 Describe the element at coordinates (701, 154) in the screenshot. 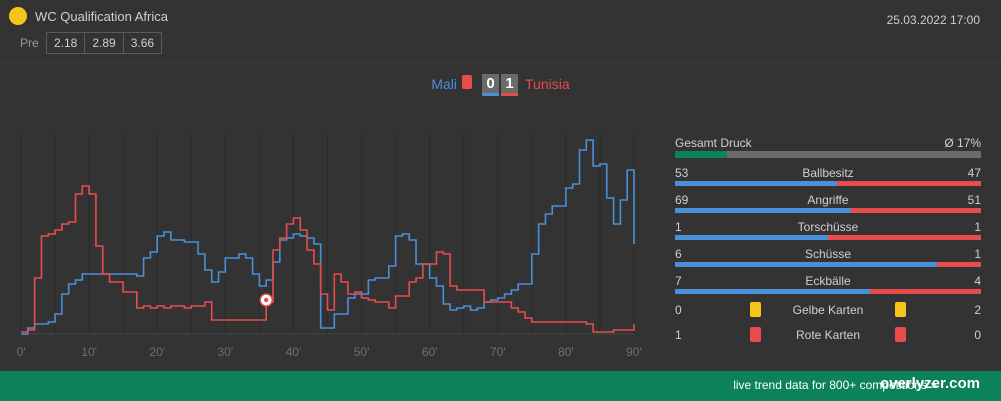

I see `pressure-bar-fill` at that location.